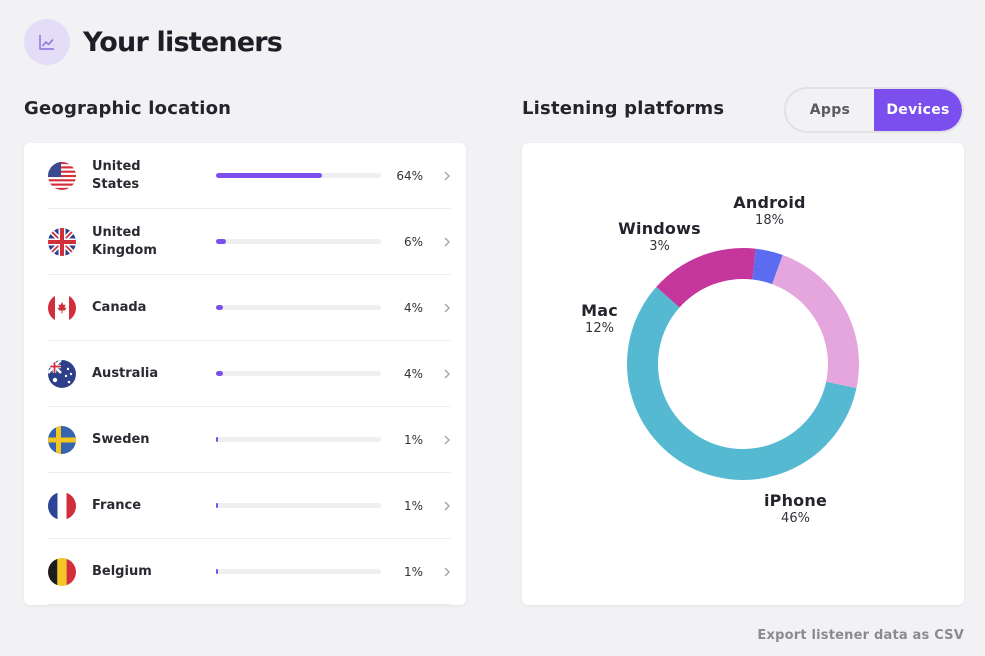  Describe the element at coordinates (124, 241) in the screenshot. I see `country-name: United Kingdom` at that location.